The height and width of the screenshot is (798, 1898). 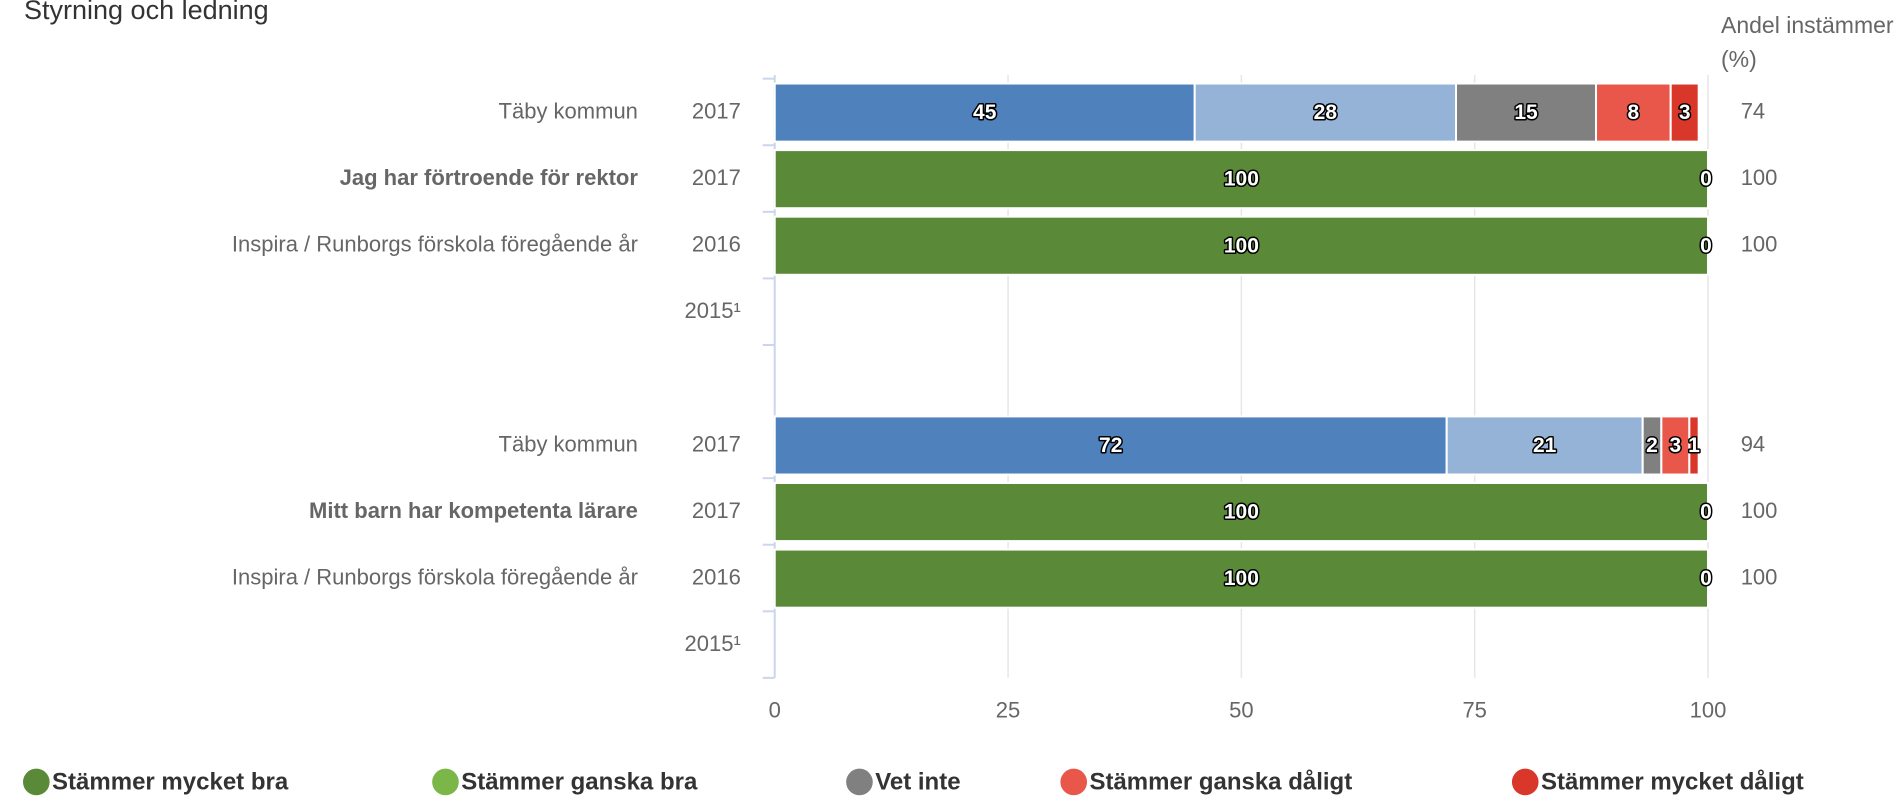 What do you see at coordinates (917, 781) in the screenshot?
I see `legend-label: Vet inte` at bounding box center [917, 781].